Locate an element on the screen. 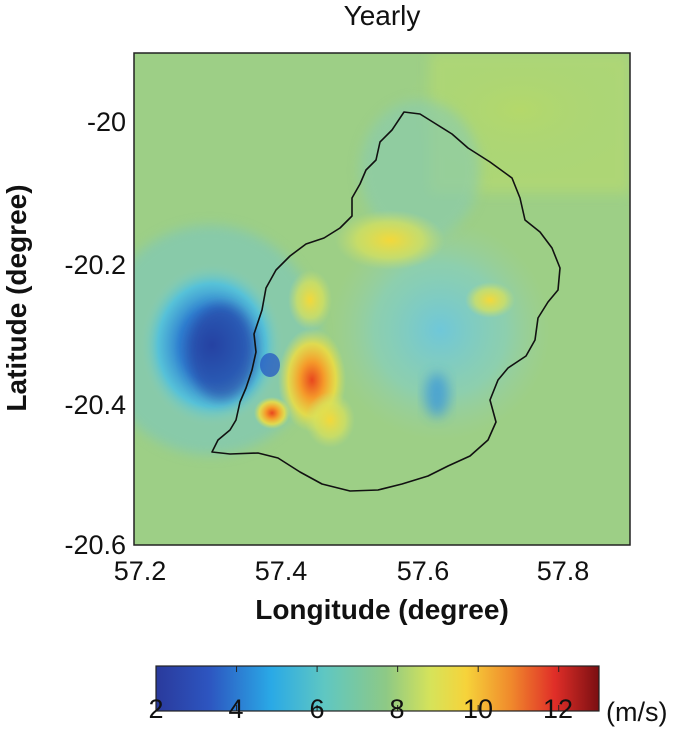 This screenshot has height=756, width=685. colorbar-tick-label: 10 is located at coordinates (478, 709).